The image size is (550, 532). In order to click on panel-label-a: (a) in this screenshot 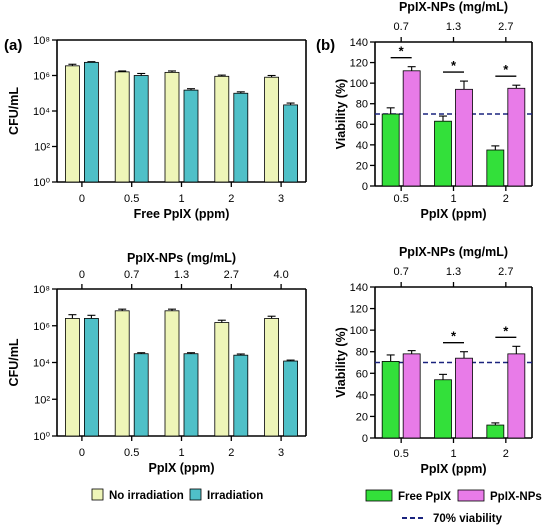, I will do `click(13, 45)`.